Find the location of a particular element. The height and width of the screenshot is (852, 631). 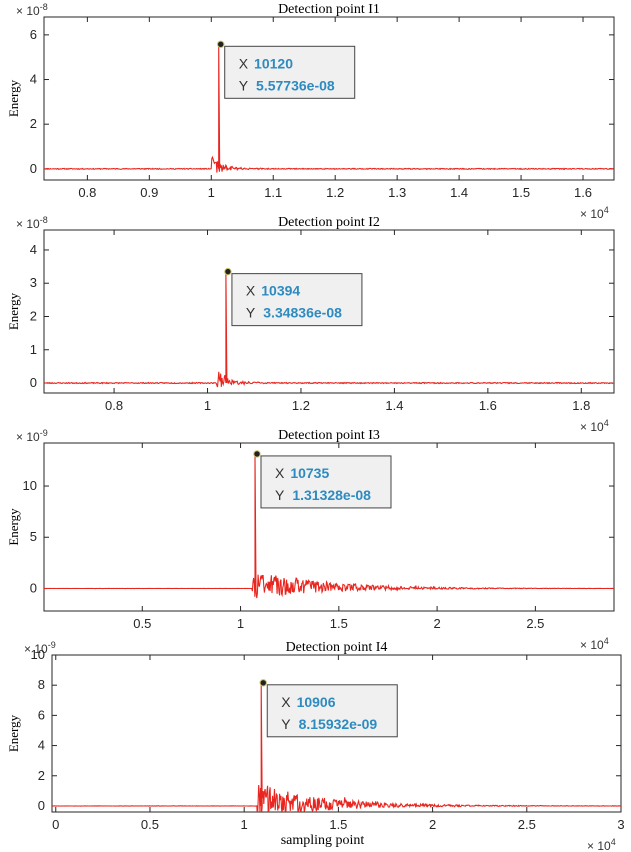

series-group is located at coordinates (329, 108).